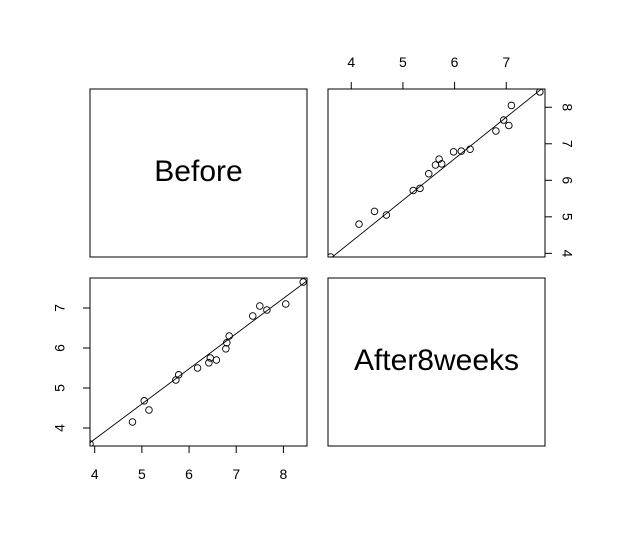  I want to click on bottom-axis-tick-label: 4, so click(95, 474).